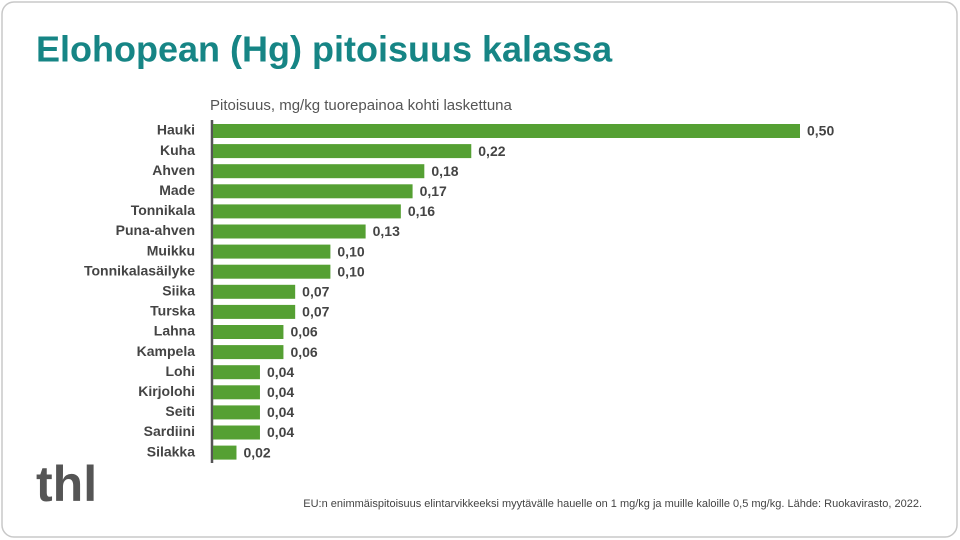 The height and width of the screenshot is (540, 960). I want to click on category-label: Lohi, so click(180, 371).